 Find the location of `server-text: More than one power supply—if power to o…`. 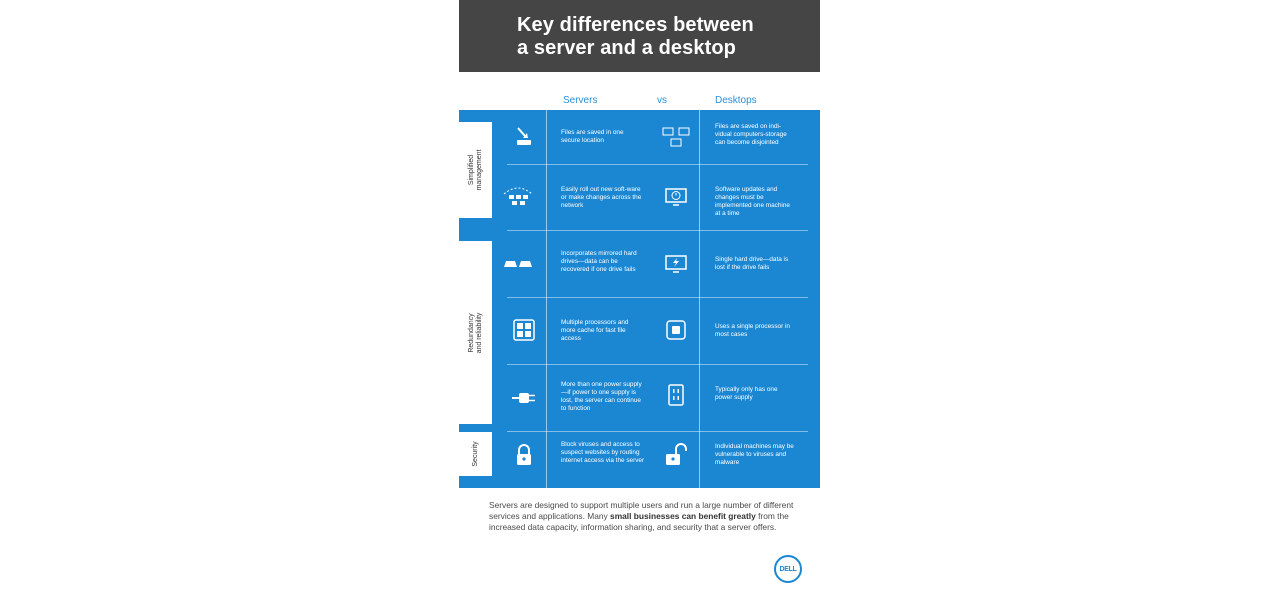

server-text: More than one power supply—if power to o… is located at coordinates (601, 396).